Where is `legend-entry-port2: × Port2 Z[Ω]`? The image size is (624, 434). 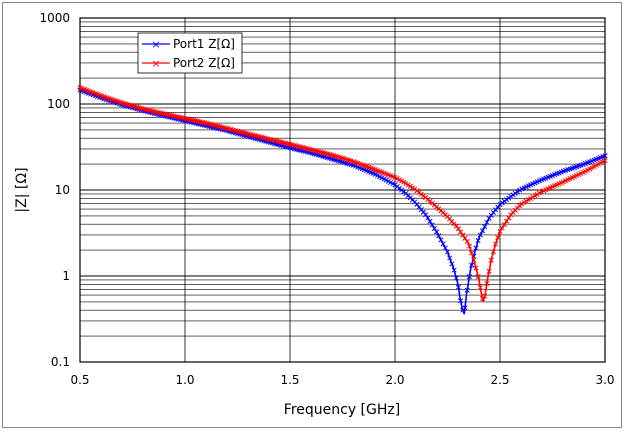 legend-entry-port2: × Port2 Z[Ω] is located at coordinates (188, 63).